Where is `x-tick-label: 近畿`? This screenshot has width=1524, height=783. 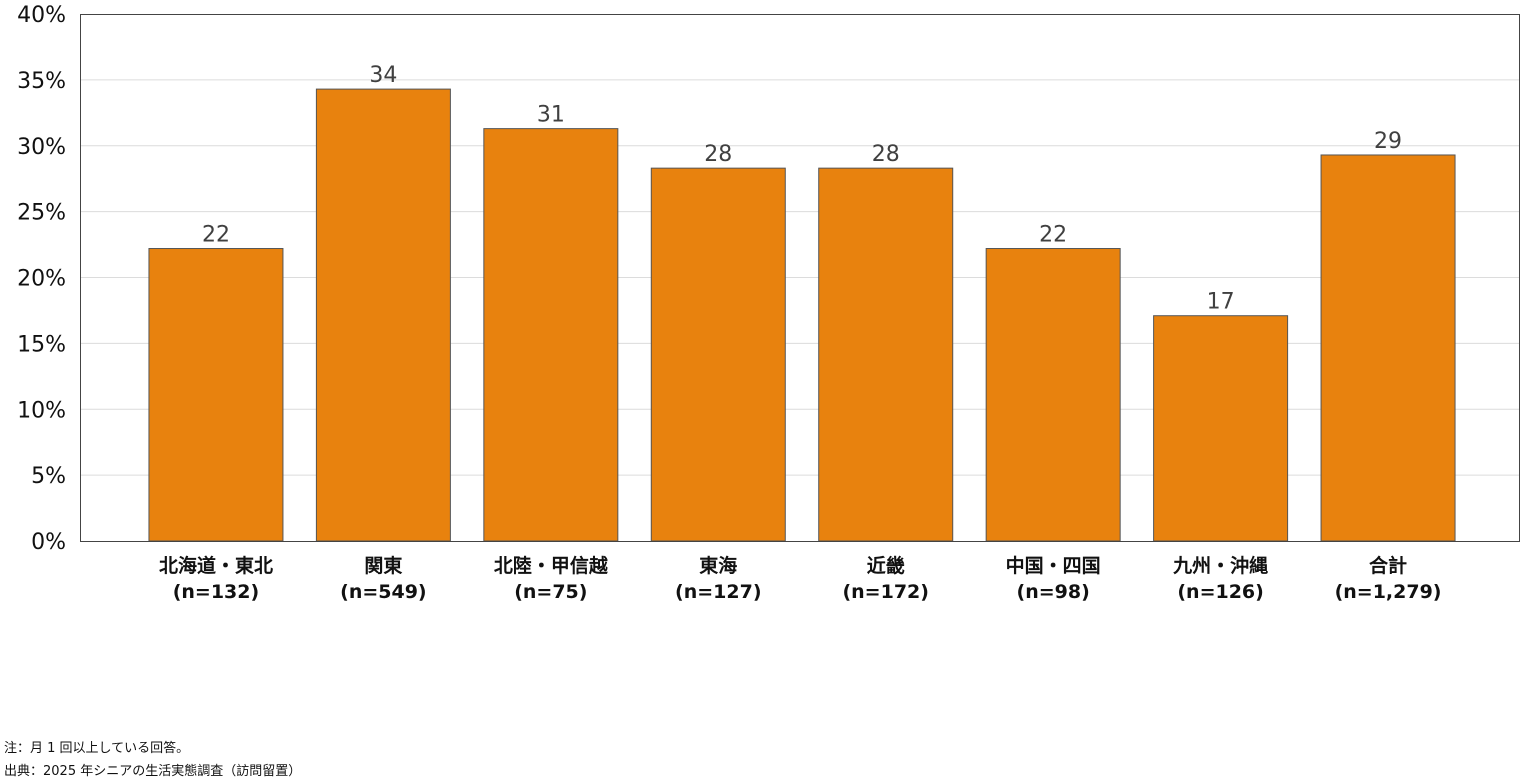 x-tick-label: 近畿 is located at coordinates (886, 565).